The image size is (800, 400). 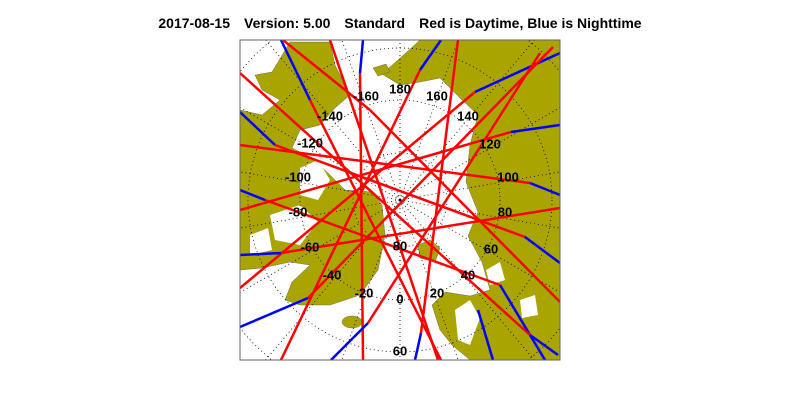 What do you see at coordinates (310, 142) in the screenshot?
I see `longitude-label: -120` at bounding box center [310, 142].